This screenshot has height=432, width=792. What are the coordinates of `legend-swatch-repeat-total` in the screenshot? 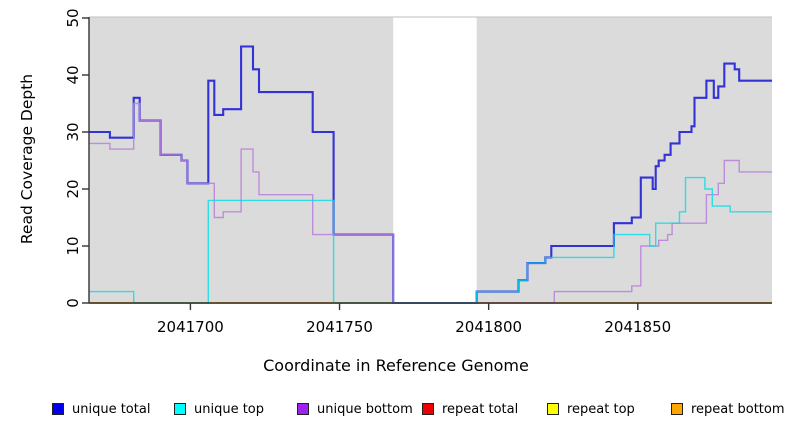 It's located at (428, 409).